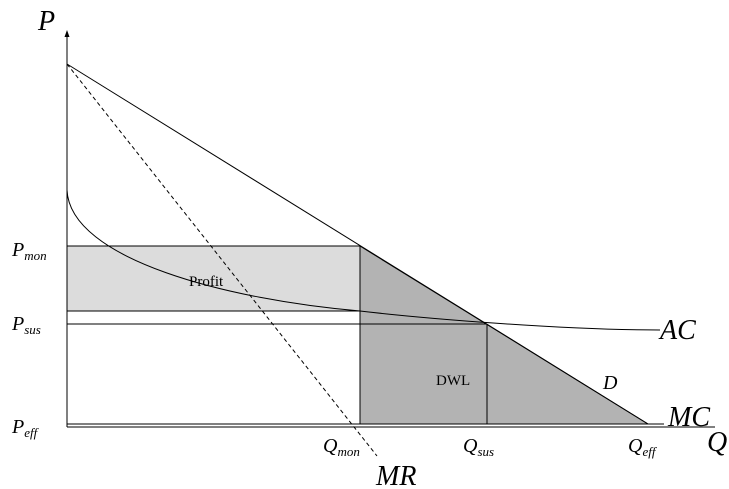  Describe the element at coordinates (717, 442) in the screenshot. I see `x-axis-label: Q` at that location.